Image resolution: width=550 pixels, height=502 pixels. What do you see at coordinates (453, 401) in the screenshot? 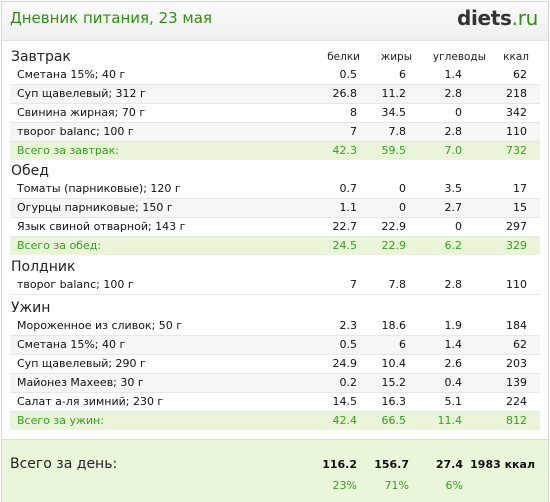
I see `carbs-value: 5.1` at bounding box center [453, 401].